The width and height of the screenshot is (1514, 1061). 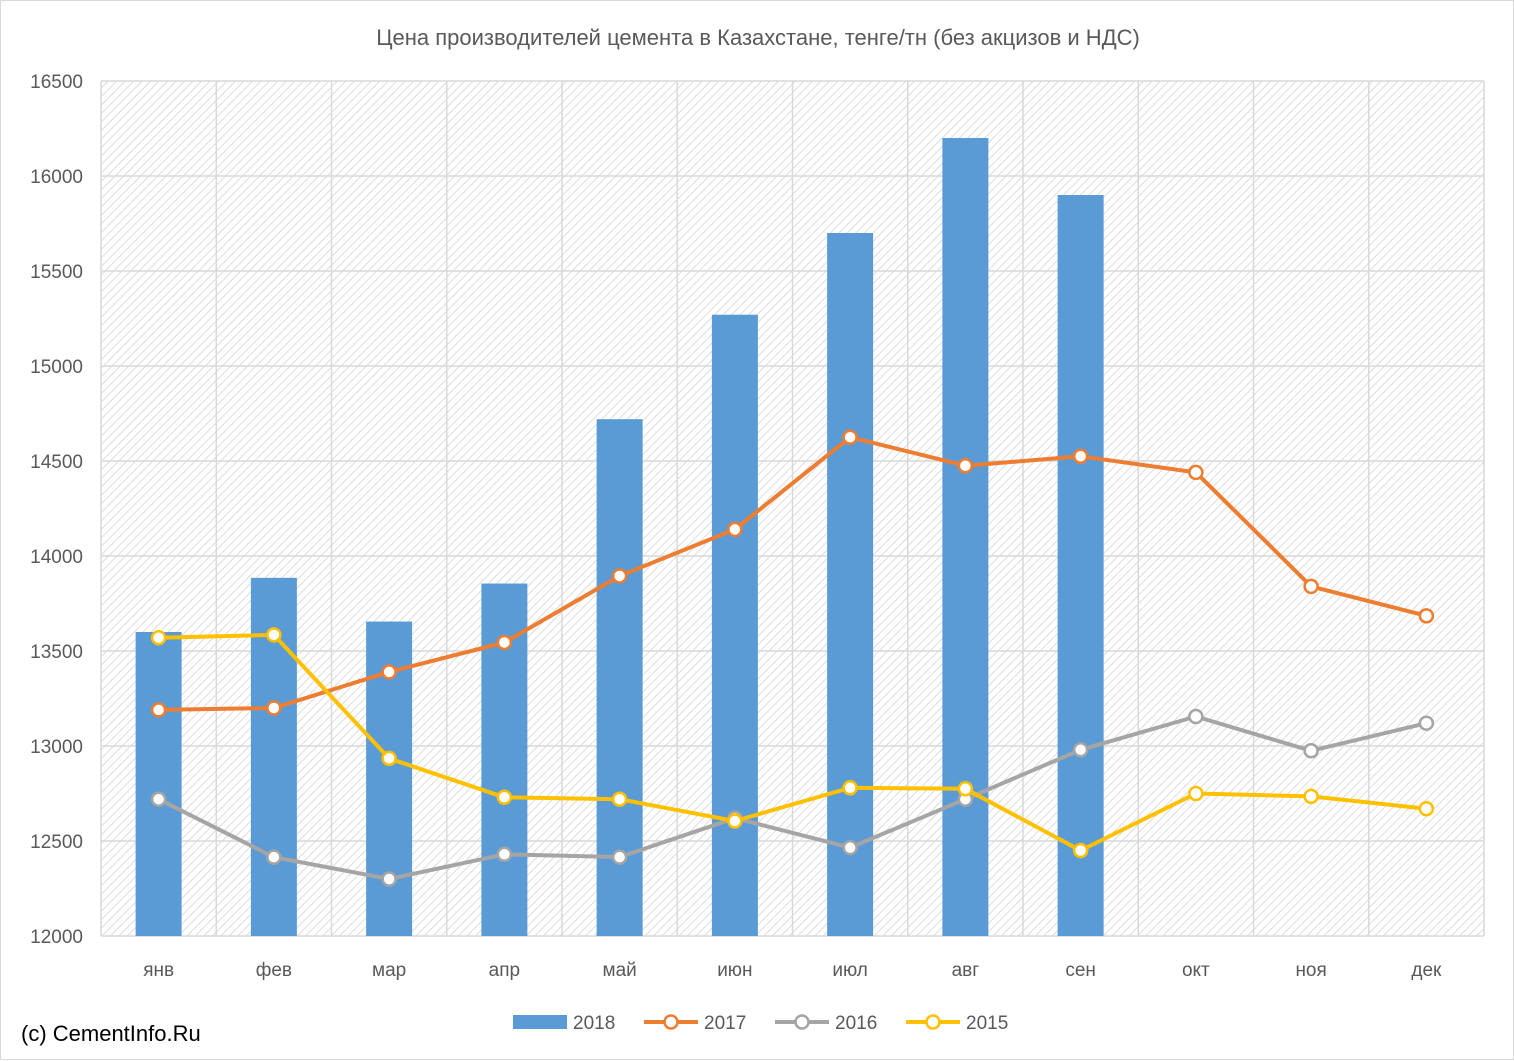 What do you see at coordinates (856, 1023) in the screenshot?
I see `legend-label-2016: 2016` at bounding box center [856, 1023].